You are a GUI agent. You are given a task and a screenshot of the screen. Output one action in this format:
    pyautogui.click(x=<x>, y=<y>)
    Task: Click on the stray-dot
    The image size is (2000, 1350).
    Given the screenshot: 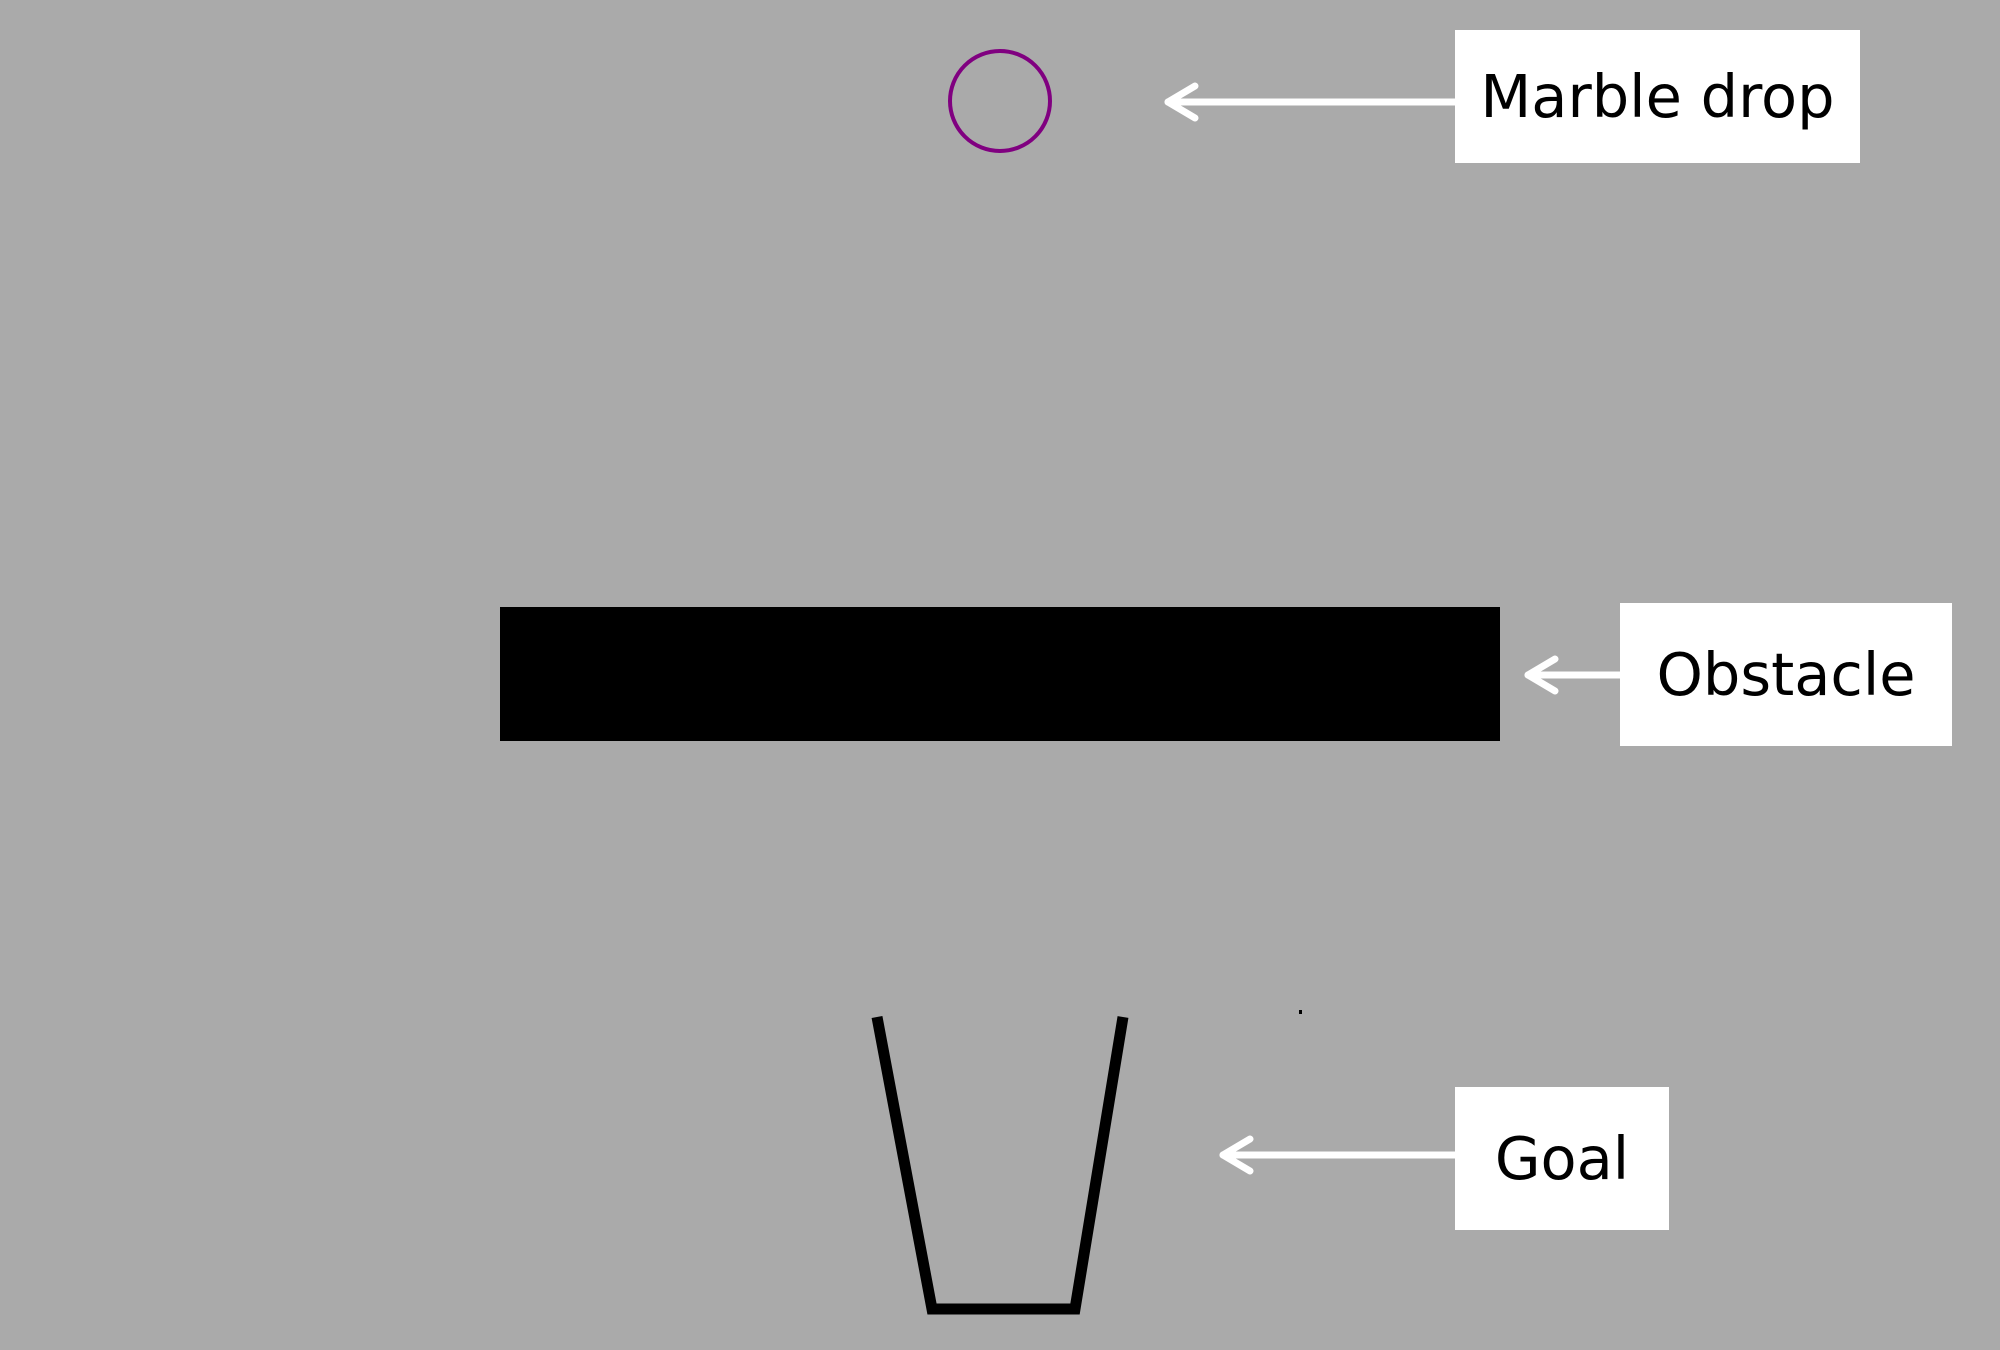 What is the action you would take?
    pyautogui.click(x=1300, y=1012)
    